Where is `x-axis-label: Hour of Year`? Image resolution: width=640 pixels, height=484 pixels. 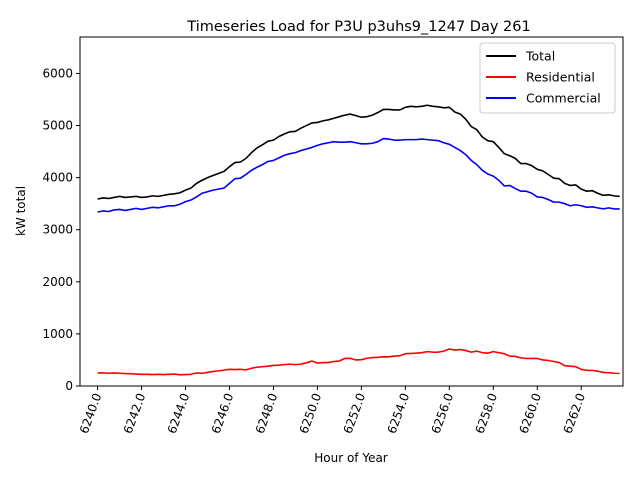 x-axis-label: Hour of Year is located at coordinates (351, 458).